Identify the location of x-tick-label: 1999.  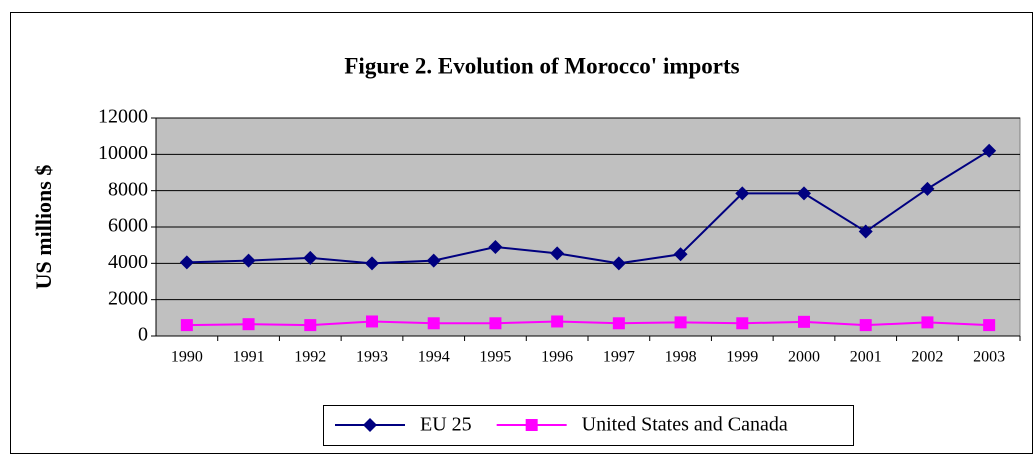
(742, 357).